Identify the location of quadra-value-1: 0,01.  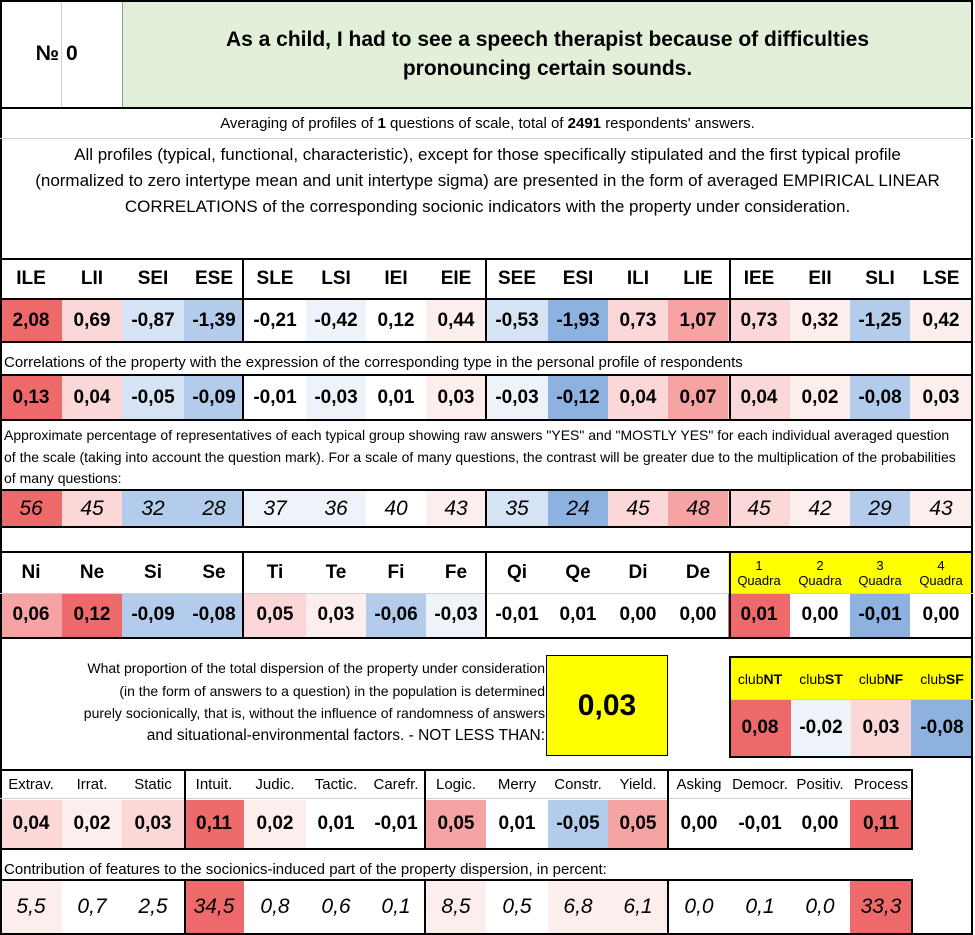
(759, 615).